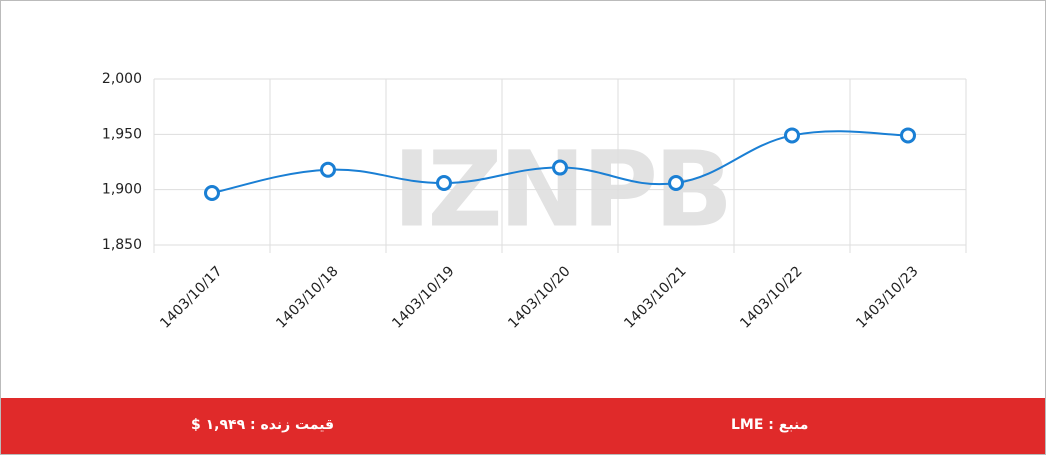 Image resolution: width=1046 pixels, height=455 pixels. I want to click on x-tick-label: 1403/10/23, so click(887, 297).